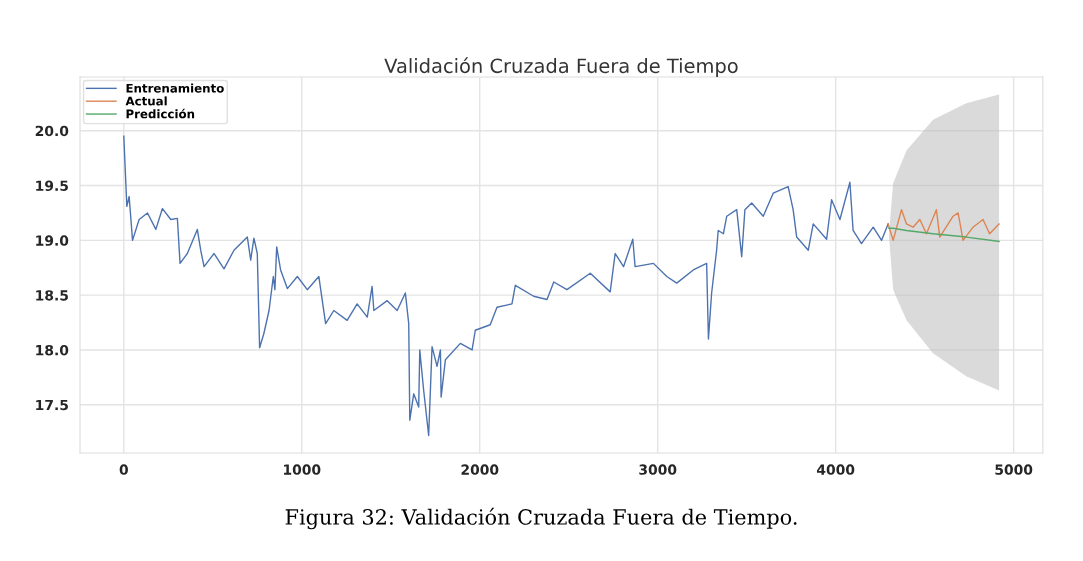  What do you see at coordinates (123, 469) in the screenshot?
I see `x-tick-label: 0` at bounding box center [123, 469].